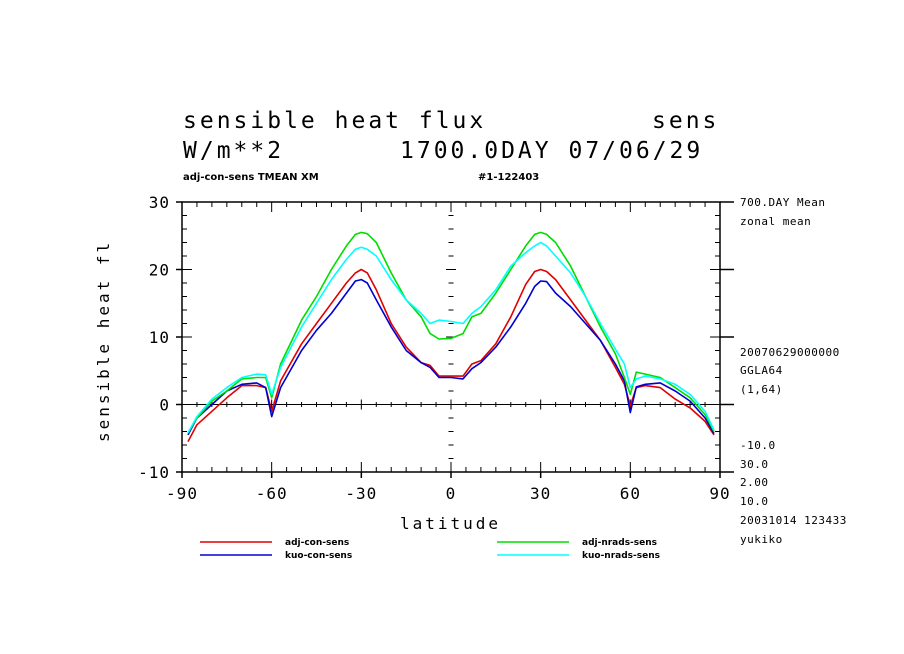 Image resolution: width=904 pixels, height=654 pixels. What do you see at coordinates (754, 501) in the screenshot?
I see `side-contour-other: 10.0` at bounding box center [754, 501].